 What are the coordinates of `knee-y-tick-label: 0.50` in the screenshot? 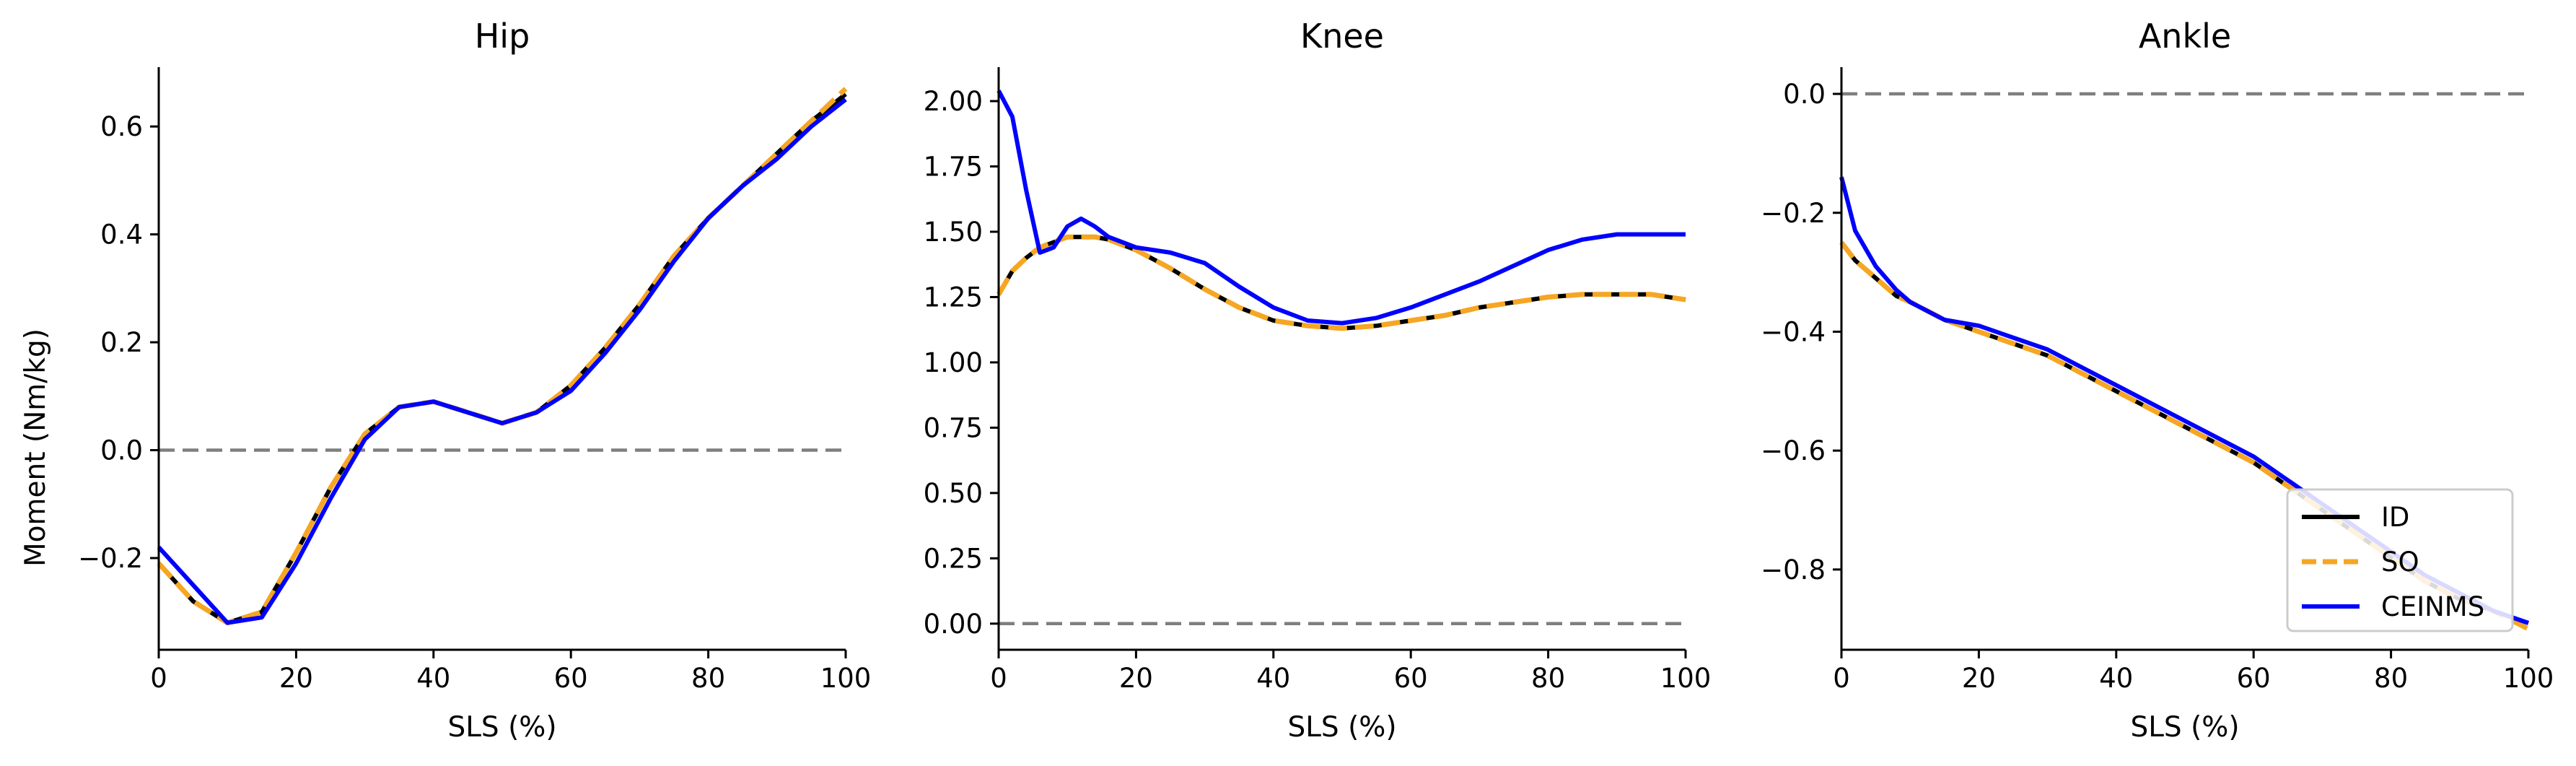 It's located at (954, 493).